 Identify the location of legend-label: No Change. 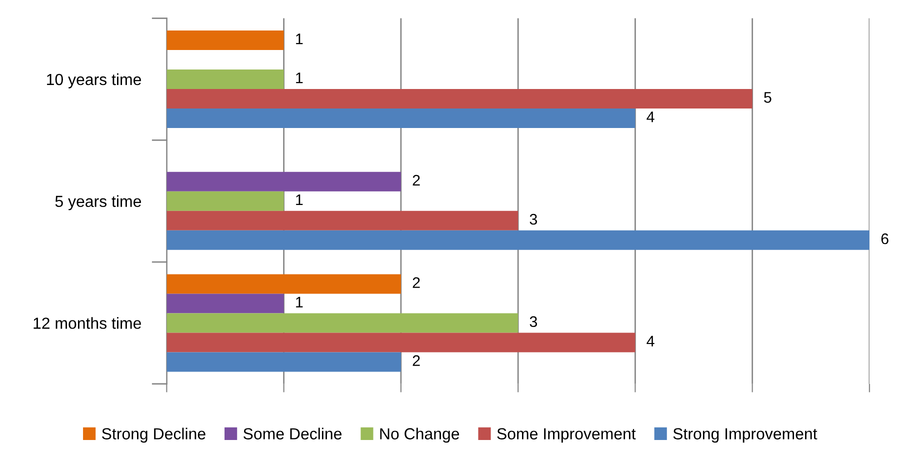
(420, 435).